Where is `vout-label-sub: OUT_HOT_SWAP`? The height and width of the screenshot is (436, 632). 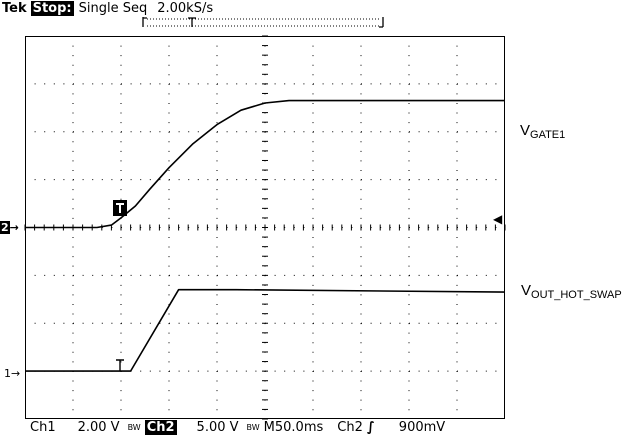
vout-label-sub: OUT_HOT_SWAP is located at coordinates (576, 295).